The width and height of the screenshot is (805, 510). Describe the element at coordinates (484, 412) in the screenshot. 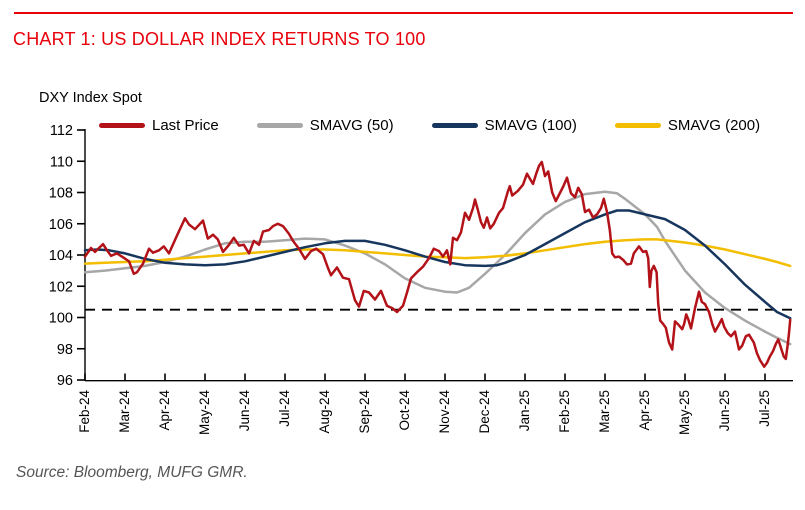

I see `x-tick-label: Dec-24` at that location.